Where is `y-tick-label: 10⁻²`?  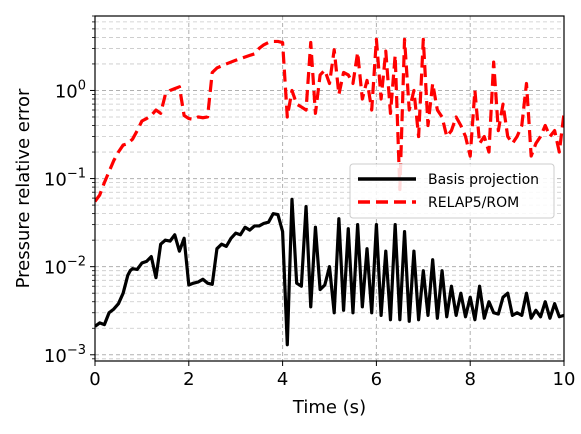 y-tick-label: 10⁻² is located at coordinates (65, 267).